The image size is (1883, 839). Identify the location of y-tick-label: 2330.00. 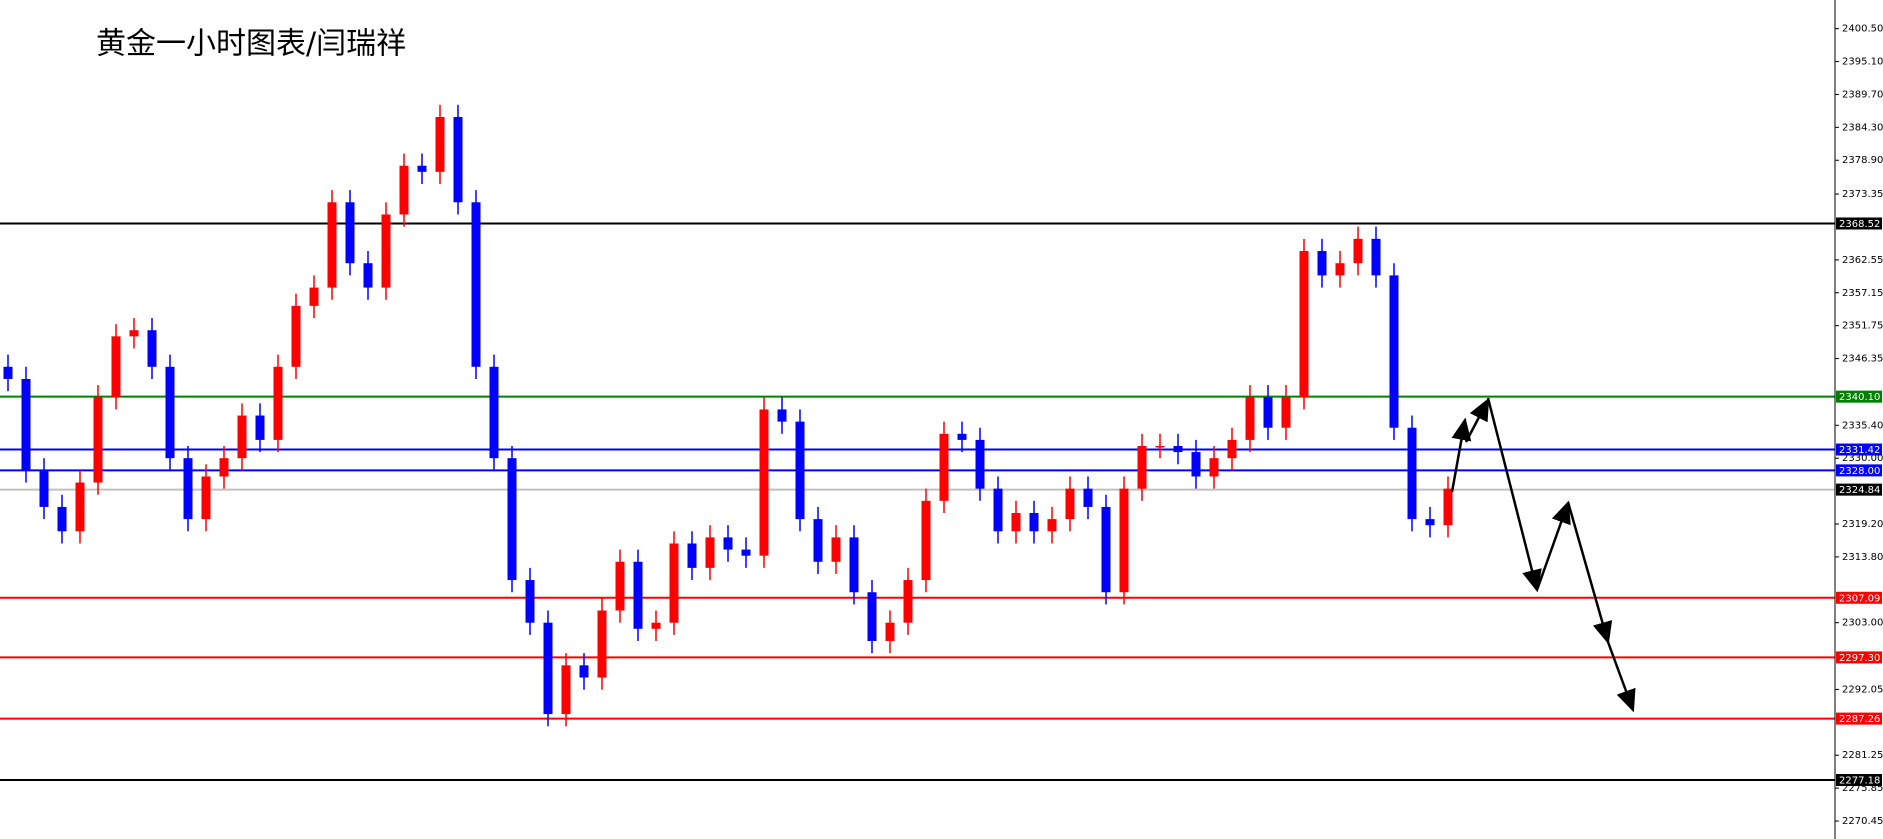
(1862, 458).